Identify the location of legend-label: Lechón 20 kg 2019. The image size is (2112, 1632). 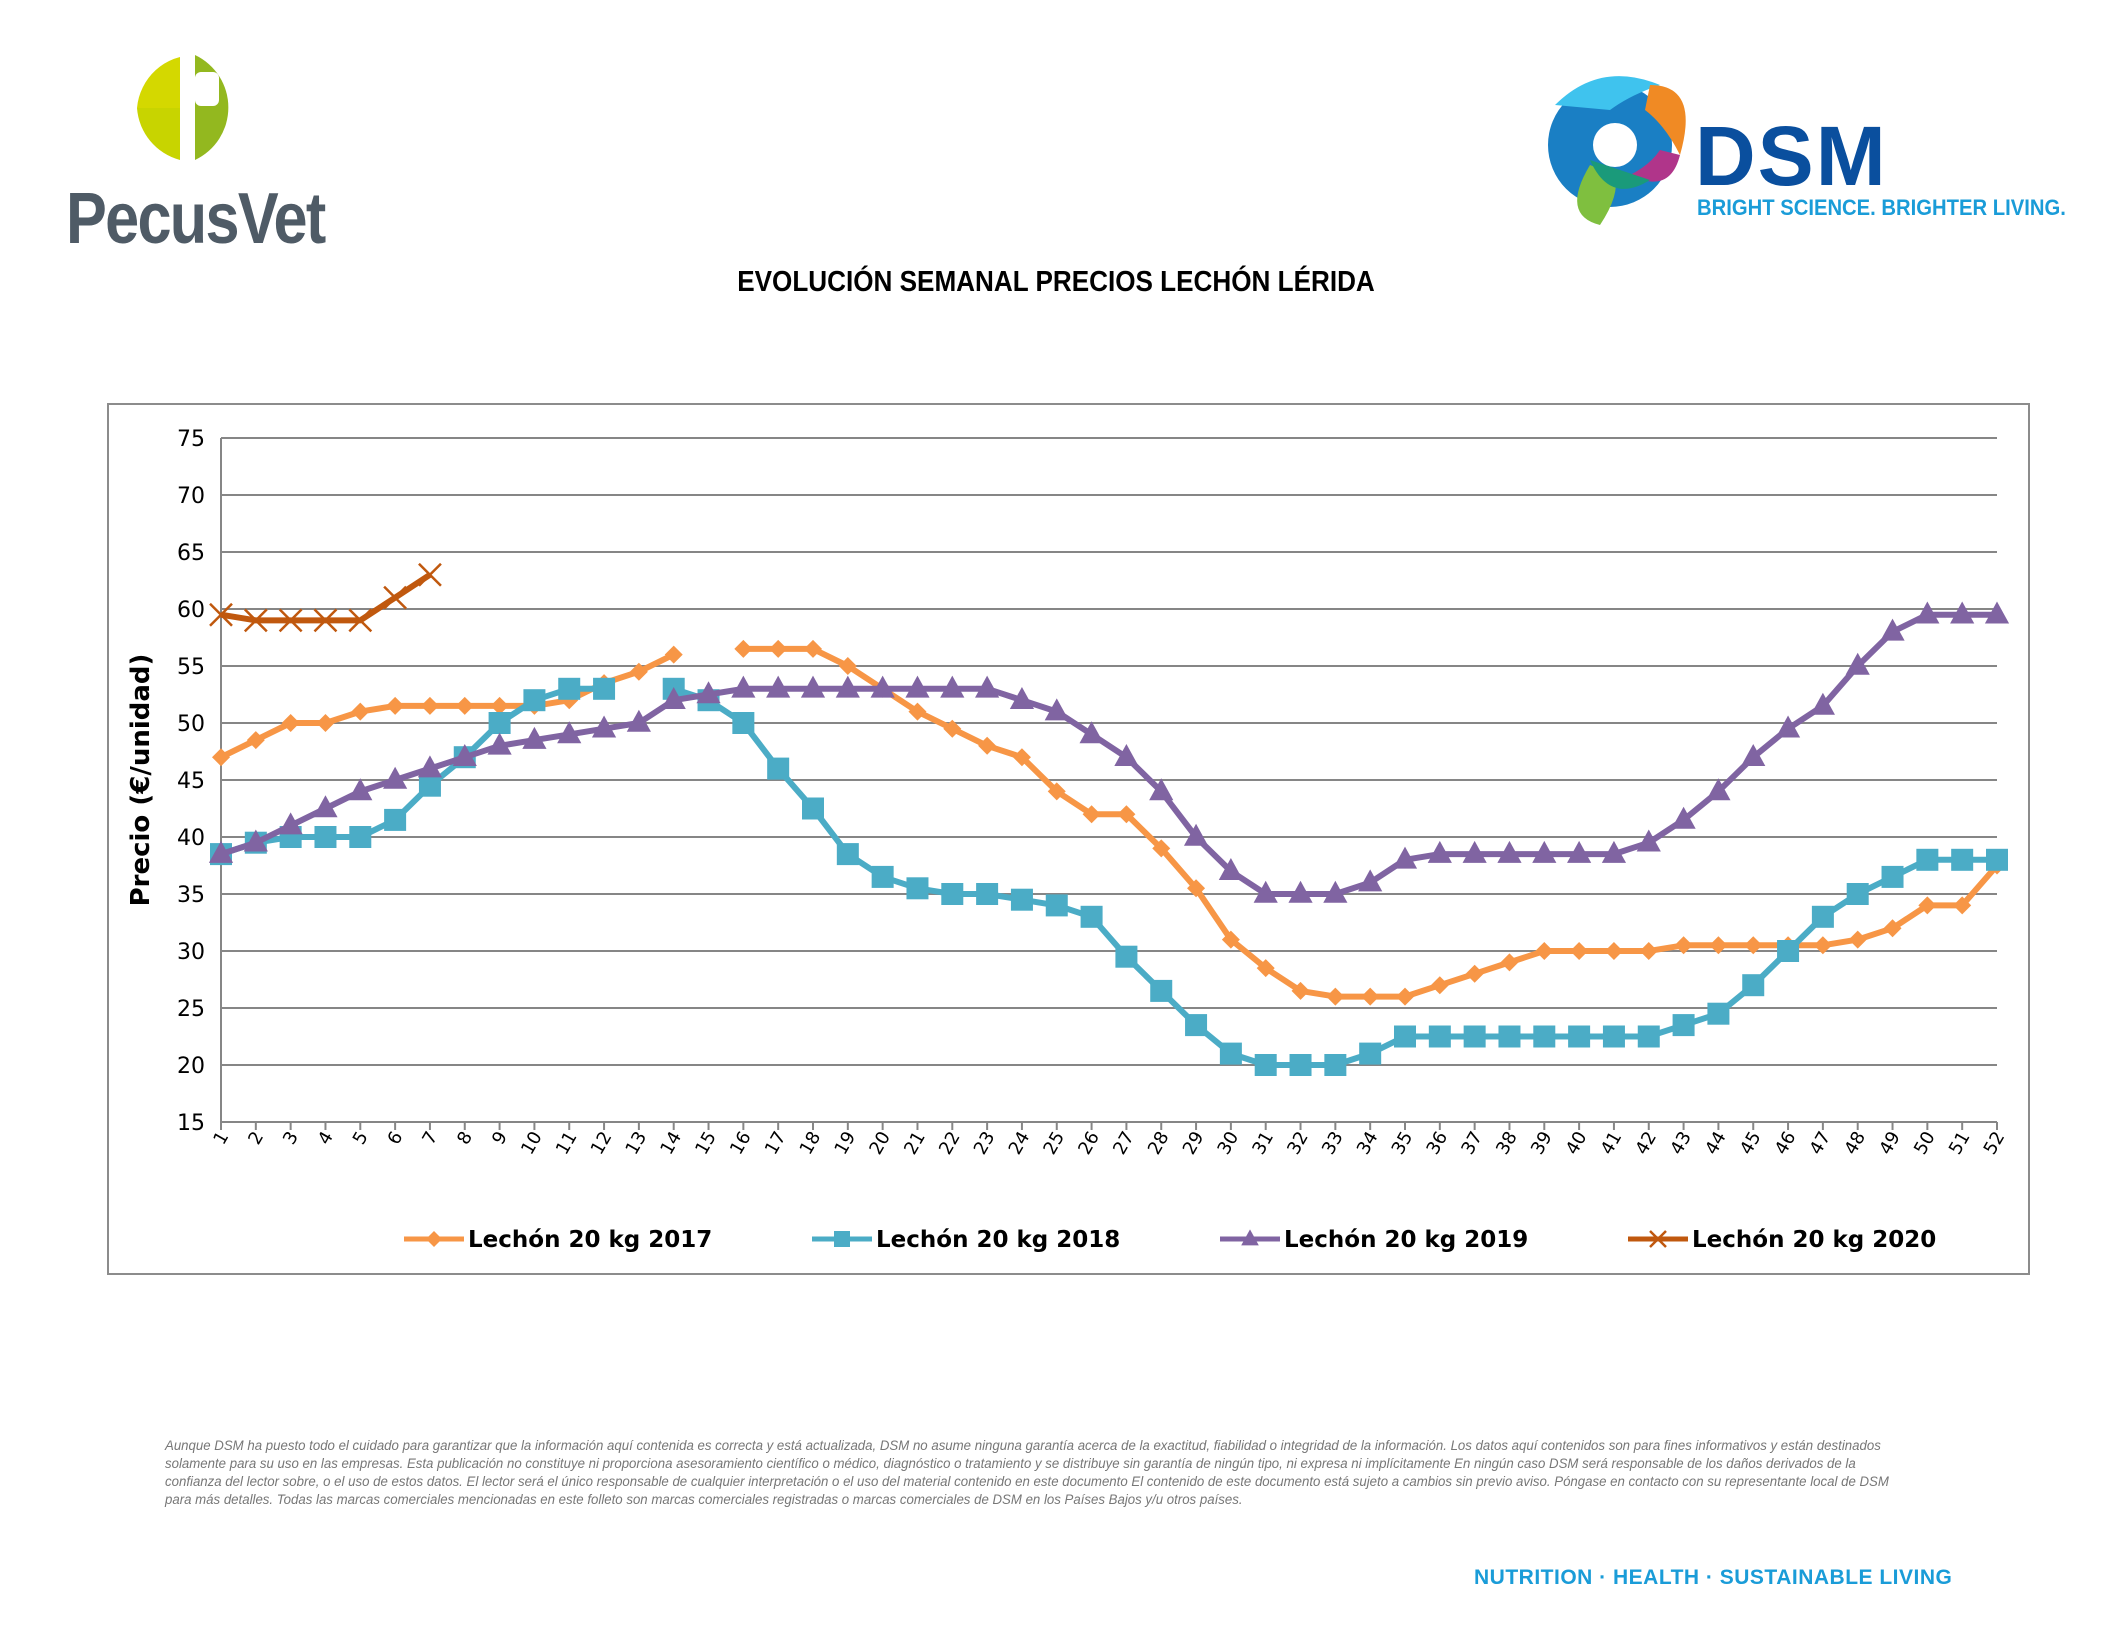
(1406, 1240).